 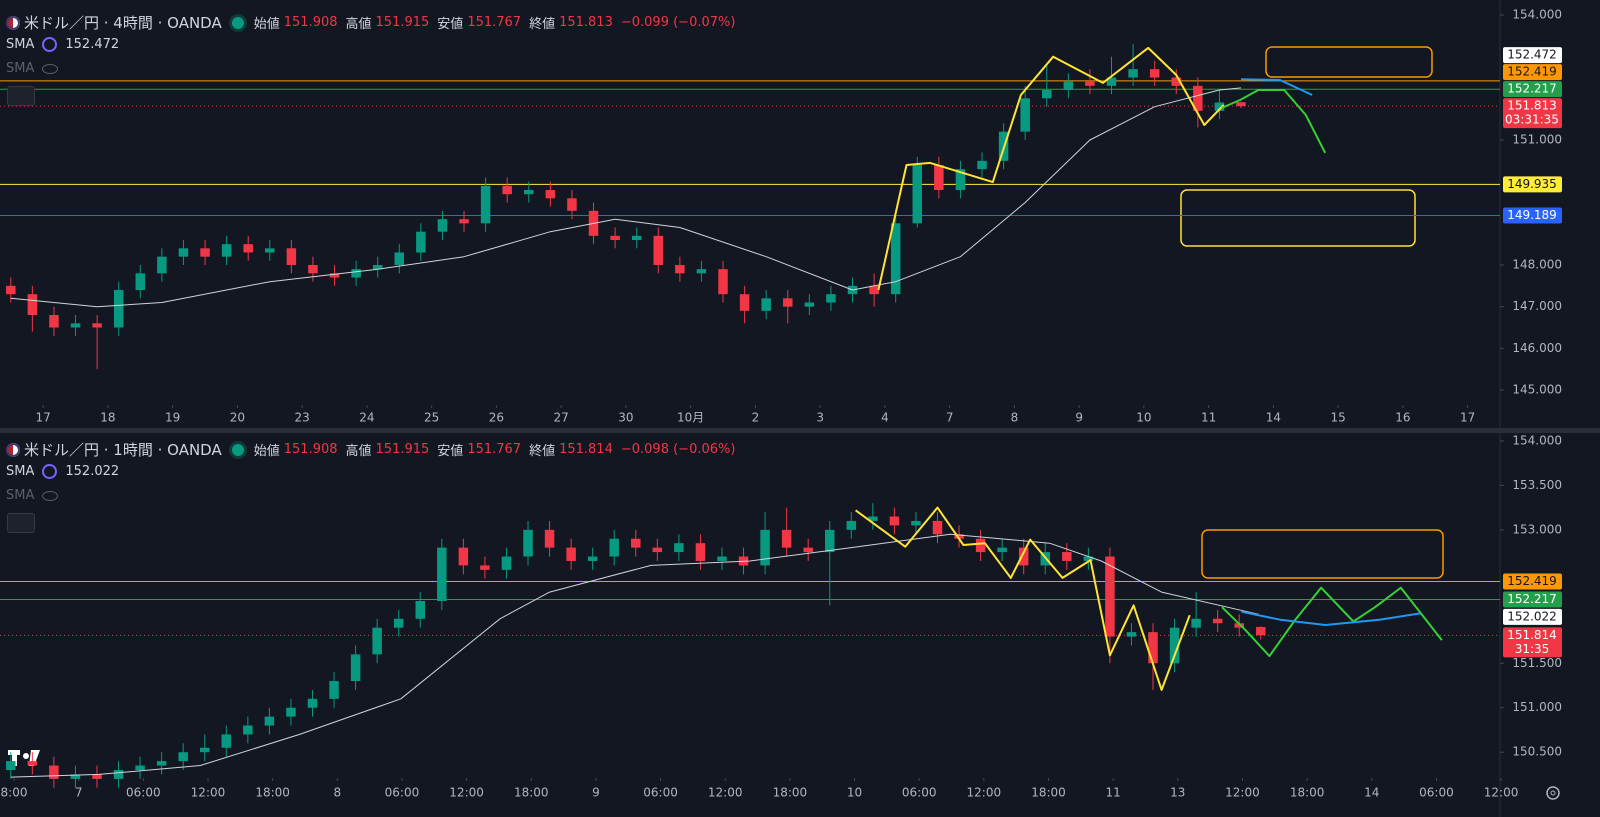 What do you see at coordinates (266, 451) in the screenshot?
I see `ohlc-label: 始値` at bounding box center [266, 451].